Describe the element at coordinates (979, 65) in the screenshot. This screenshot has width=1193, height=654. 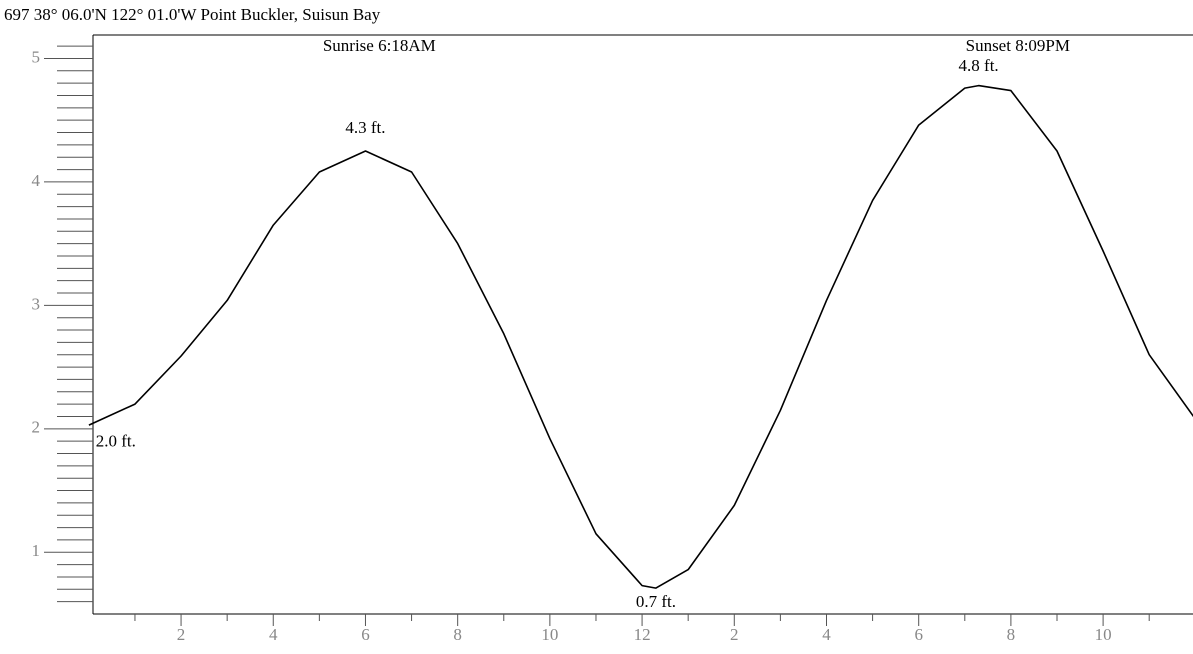
I see `extreme-label: 4.8 ft.` at that location.